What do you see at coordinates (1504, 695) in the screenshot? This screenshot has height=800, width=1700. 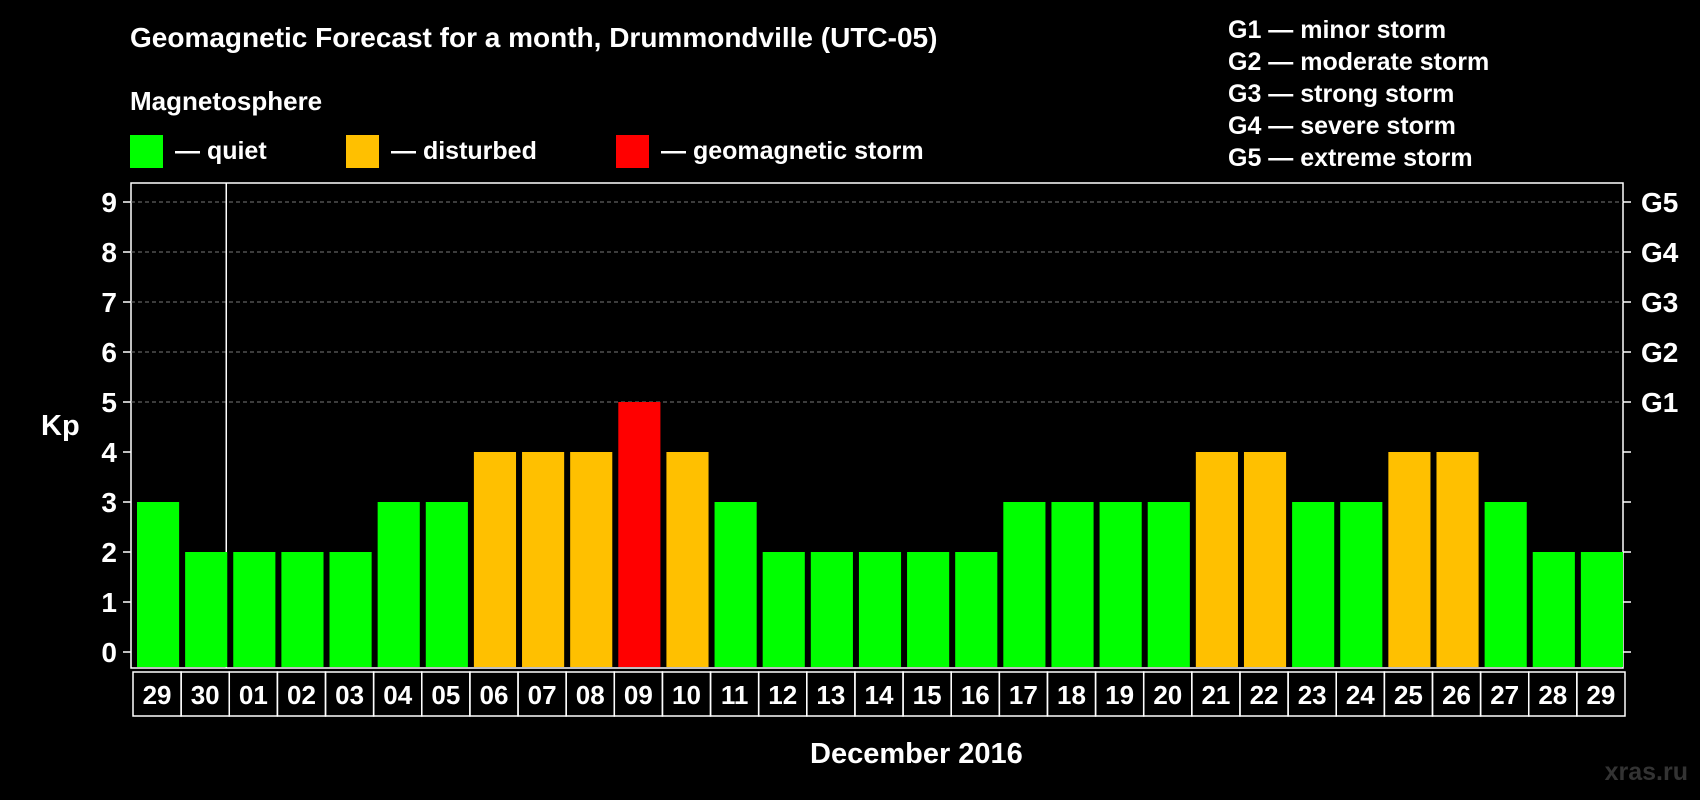 I see `date-label: 27` at bounding box center [1504, 695].